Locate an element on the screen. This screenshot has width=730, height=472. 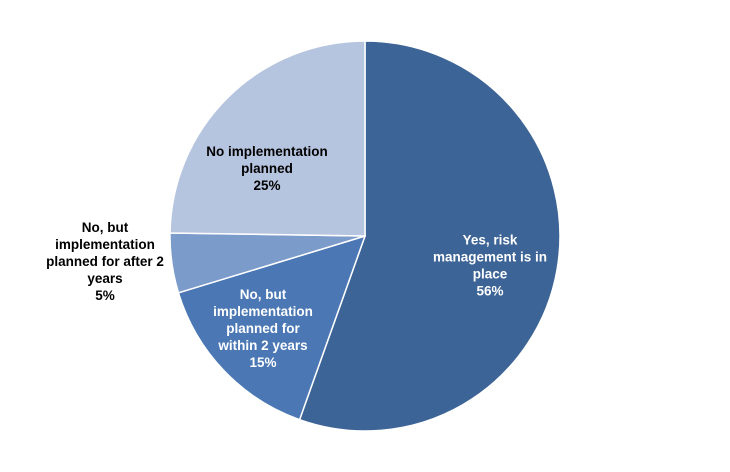
slice-percent-2: 15% is located at coordinates (262, 362).